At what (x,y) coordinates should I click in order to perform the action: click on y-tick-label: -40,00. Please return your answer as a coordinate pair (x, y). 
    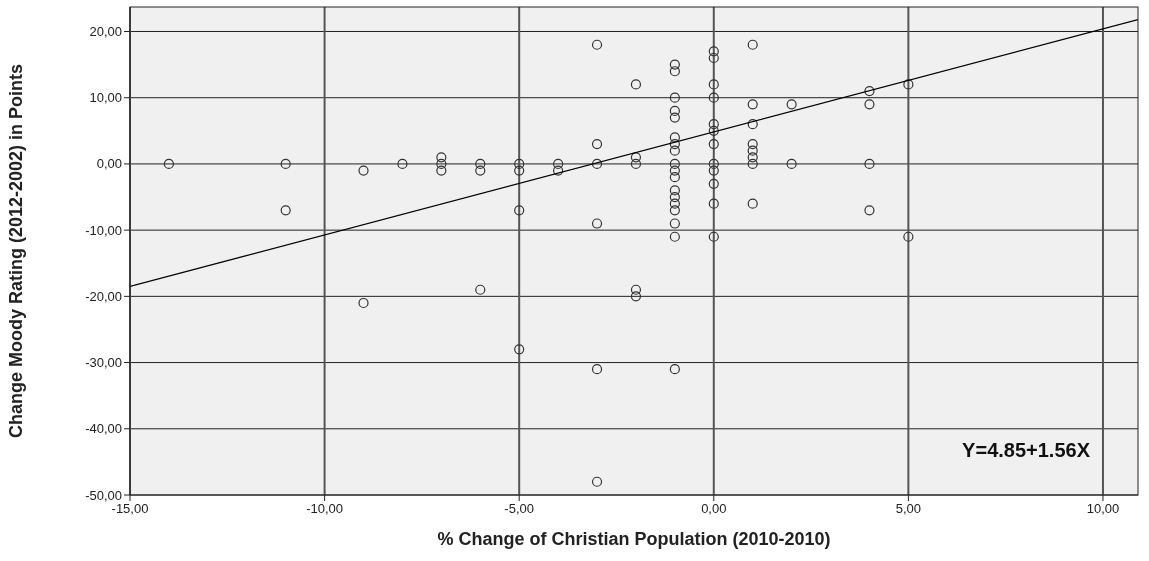
    Looking at the image, I should click on (103, 429).